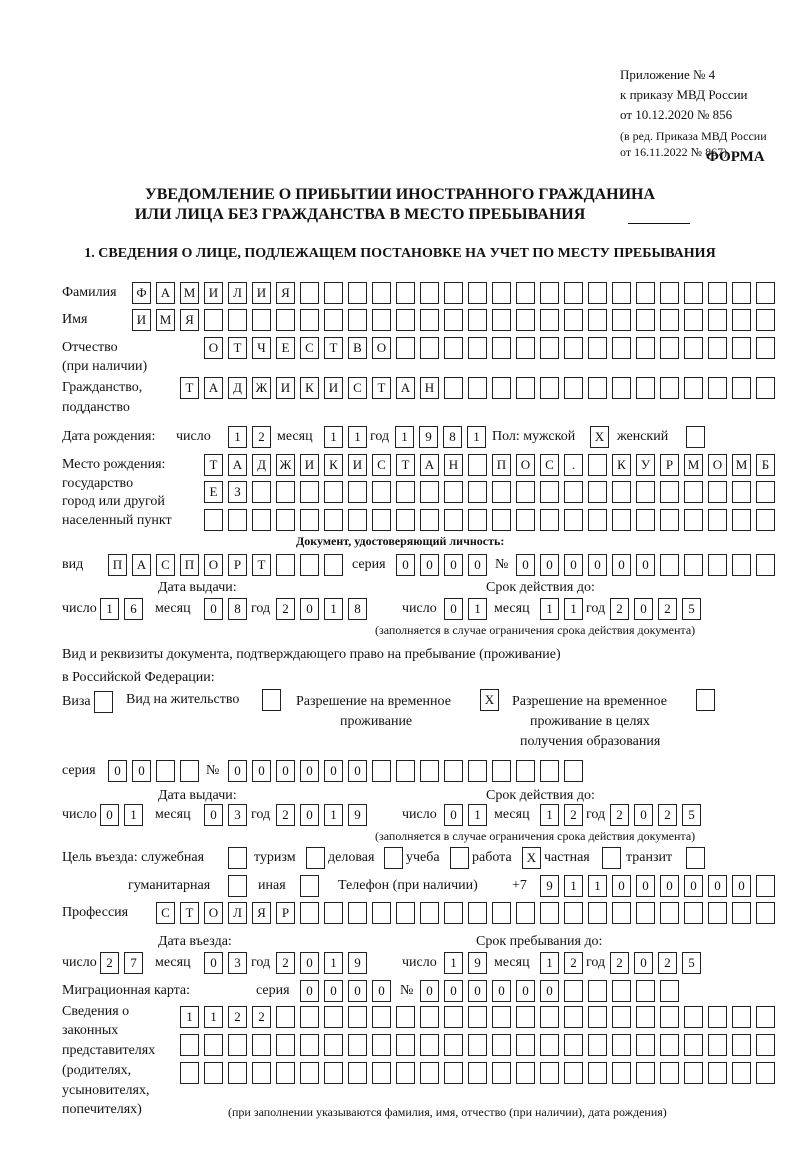 This screenshot has width=800, height=1163. What do you see at coordinates (117, 565) in the screenshot?
I see `char-cell: П` at bounding box center [117, 565].